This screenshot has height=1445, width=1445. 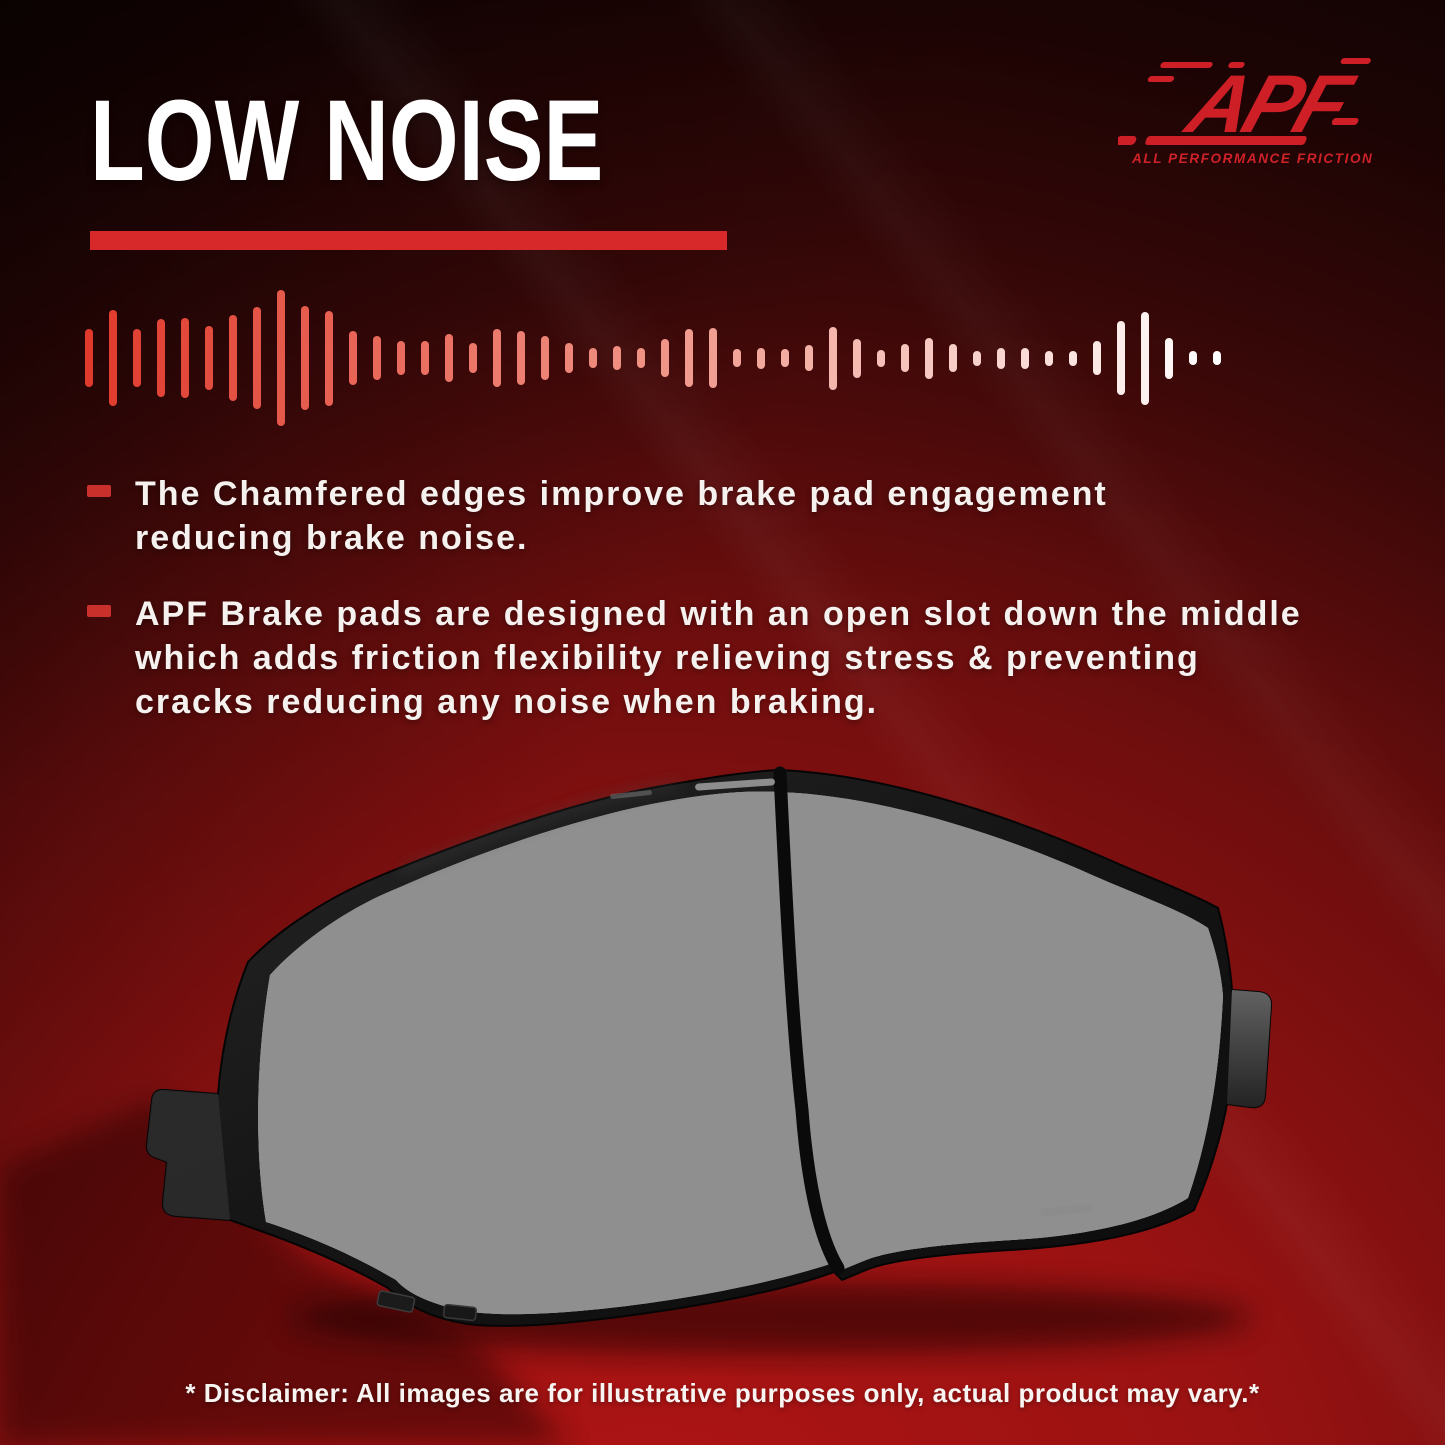 What do you see at coordinates (188, 1154) in the screenshot?
I see `pad-left-tab` at bounding box center [188, 1154].